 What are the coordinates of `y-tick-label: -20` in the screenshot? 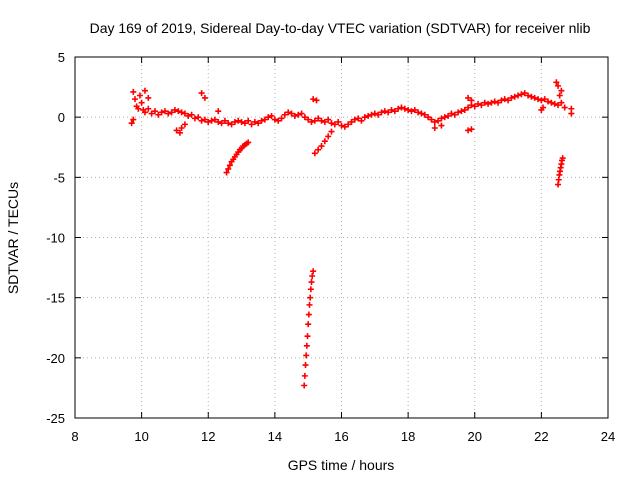 It's located at (55, 358).